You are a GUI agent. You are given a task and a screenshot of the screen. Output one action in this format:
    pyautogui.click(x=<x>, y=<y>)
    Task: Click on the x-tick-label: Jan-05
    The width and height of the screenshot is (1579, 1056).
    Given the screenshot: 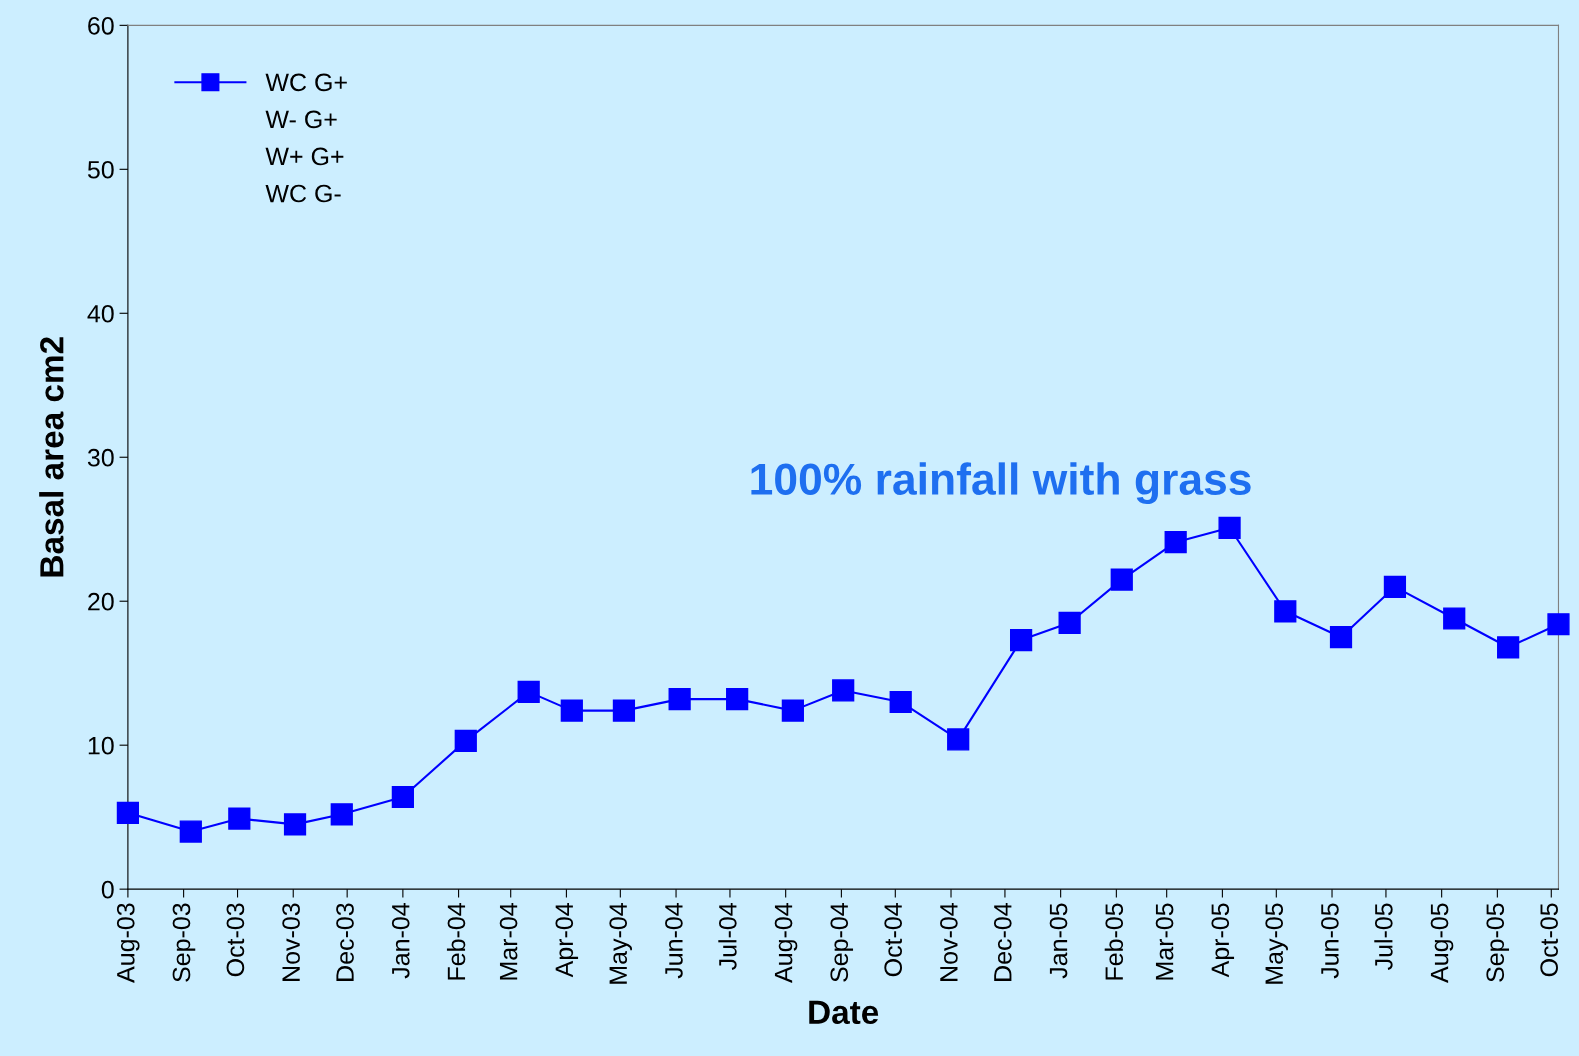 What is the action you would take?
    pyautogui.click(x=1058, y=941)
    